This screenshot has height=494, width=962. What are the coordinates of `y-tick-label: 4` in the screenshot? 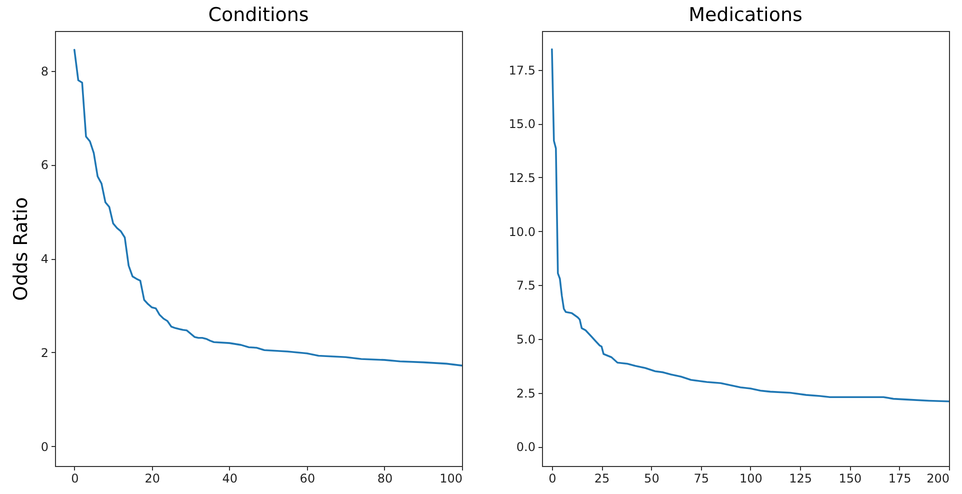 It's located at (44, 259).